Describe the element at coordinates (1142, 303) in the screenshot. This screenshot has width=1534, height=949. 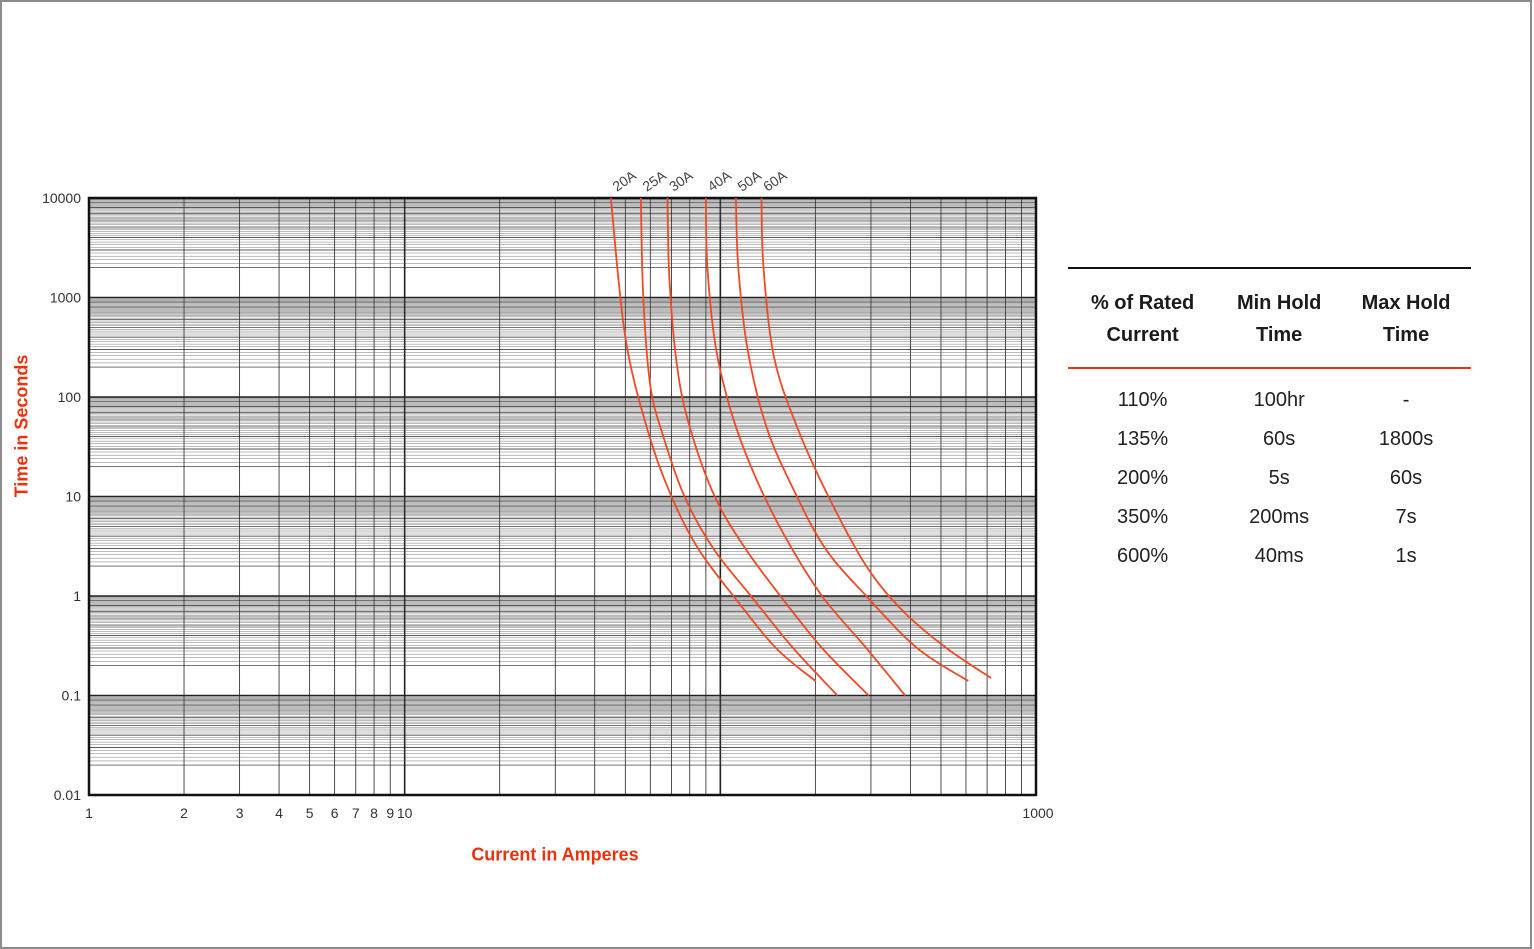
I see `header-line: % of Rated` at that location.